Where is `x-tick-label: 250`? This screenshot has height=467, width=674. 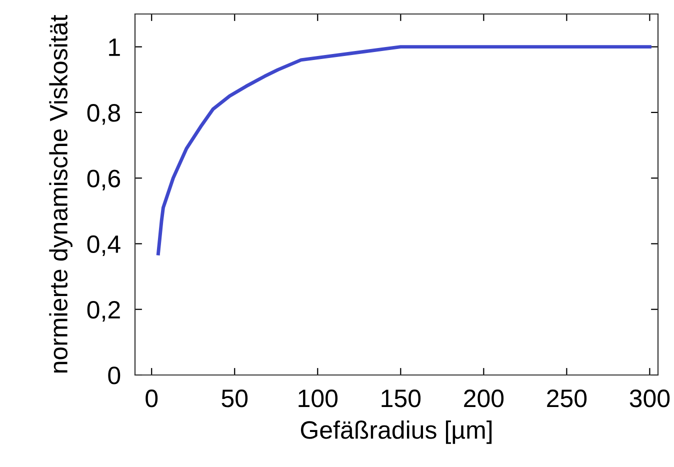 x-tick-label: 250 is located at coordinates (567, 399).